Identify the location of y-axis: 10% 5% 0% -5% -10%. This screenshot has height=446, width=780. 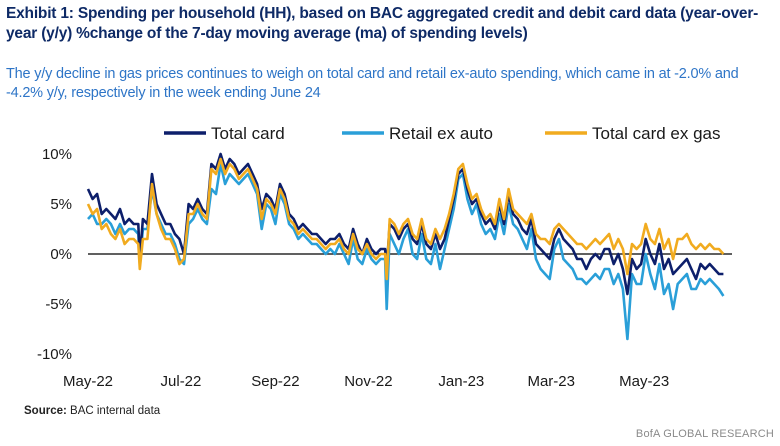
(54, 254).